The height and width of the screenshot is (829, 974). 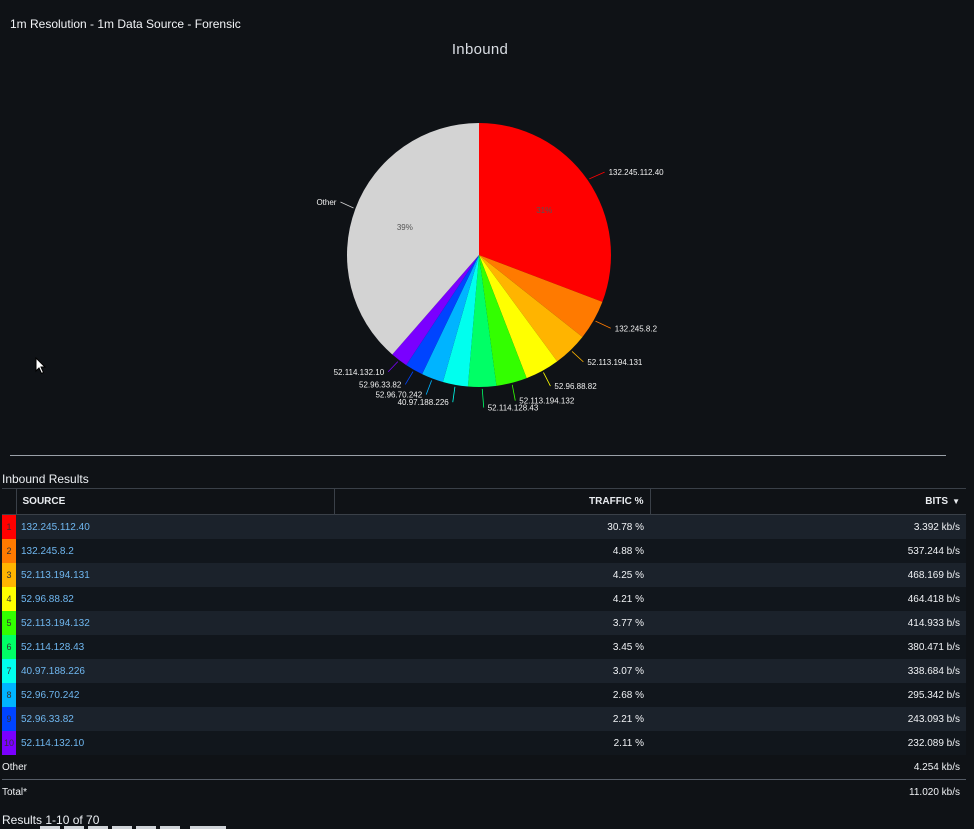 What do you see at coordinates (9, 647) in the screenshot?
I see `rank-swatch: 6` at bounding box center [9, 647].